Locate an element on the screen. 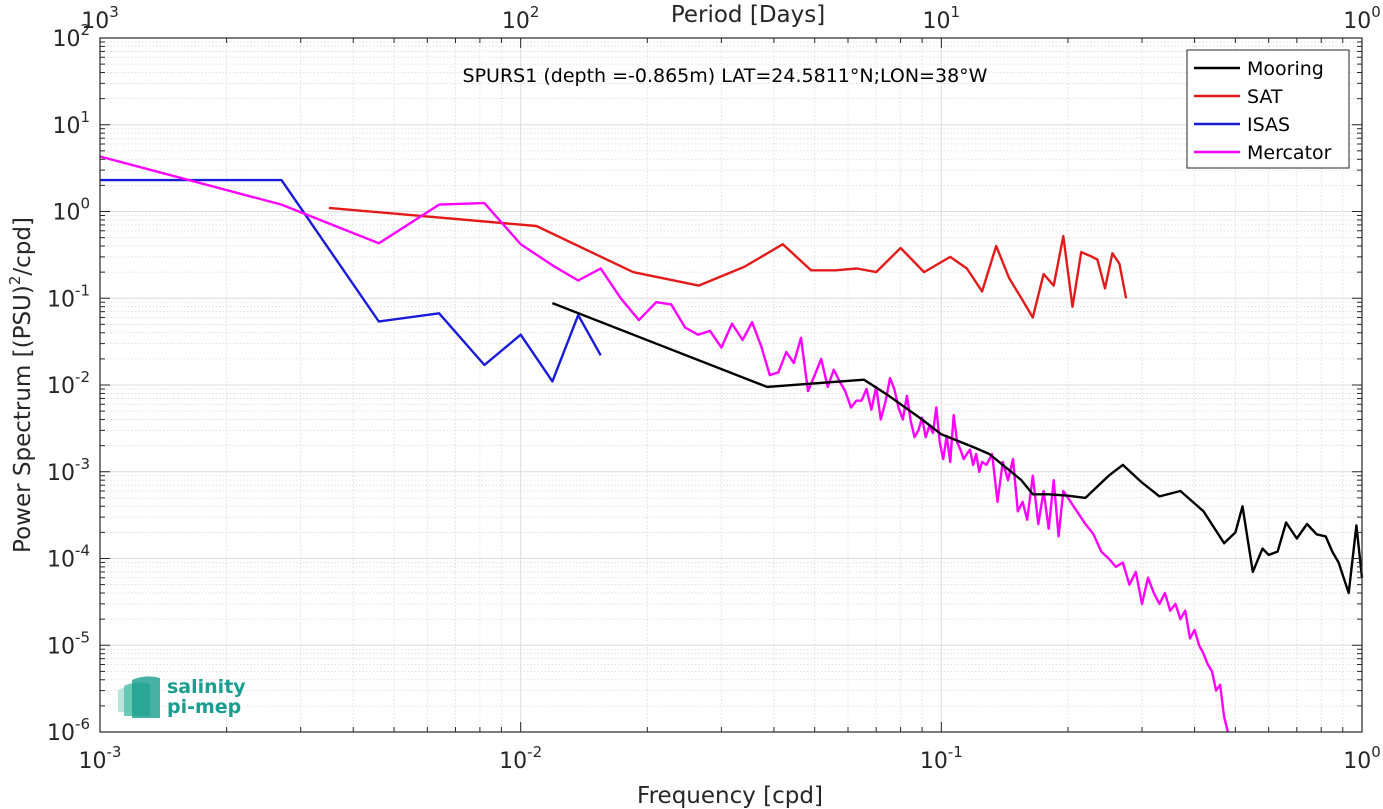  legend-label-sat: SAT is located at coordinates (1265, 97).